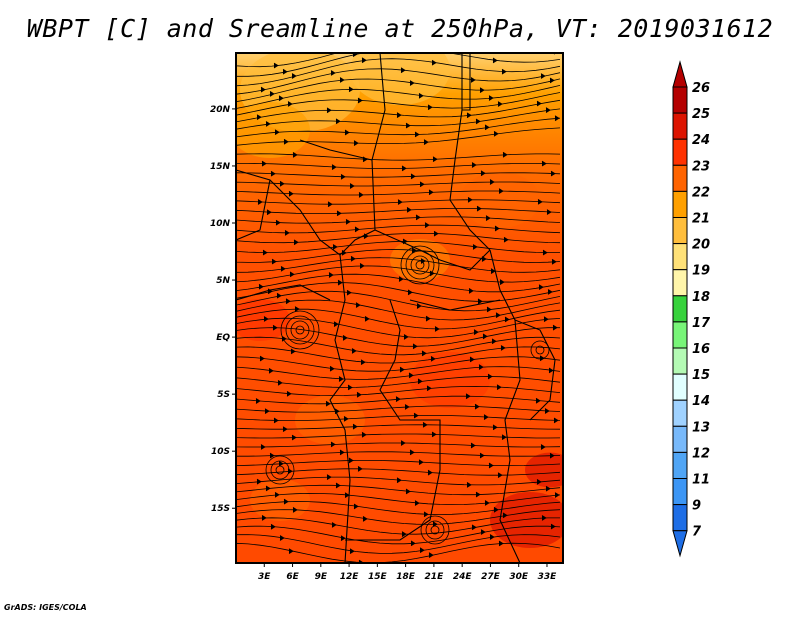  Describe the element at coordinates (292, 577) in the screenshot. I see `lon-tick-label: 6E` at that location.